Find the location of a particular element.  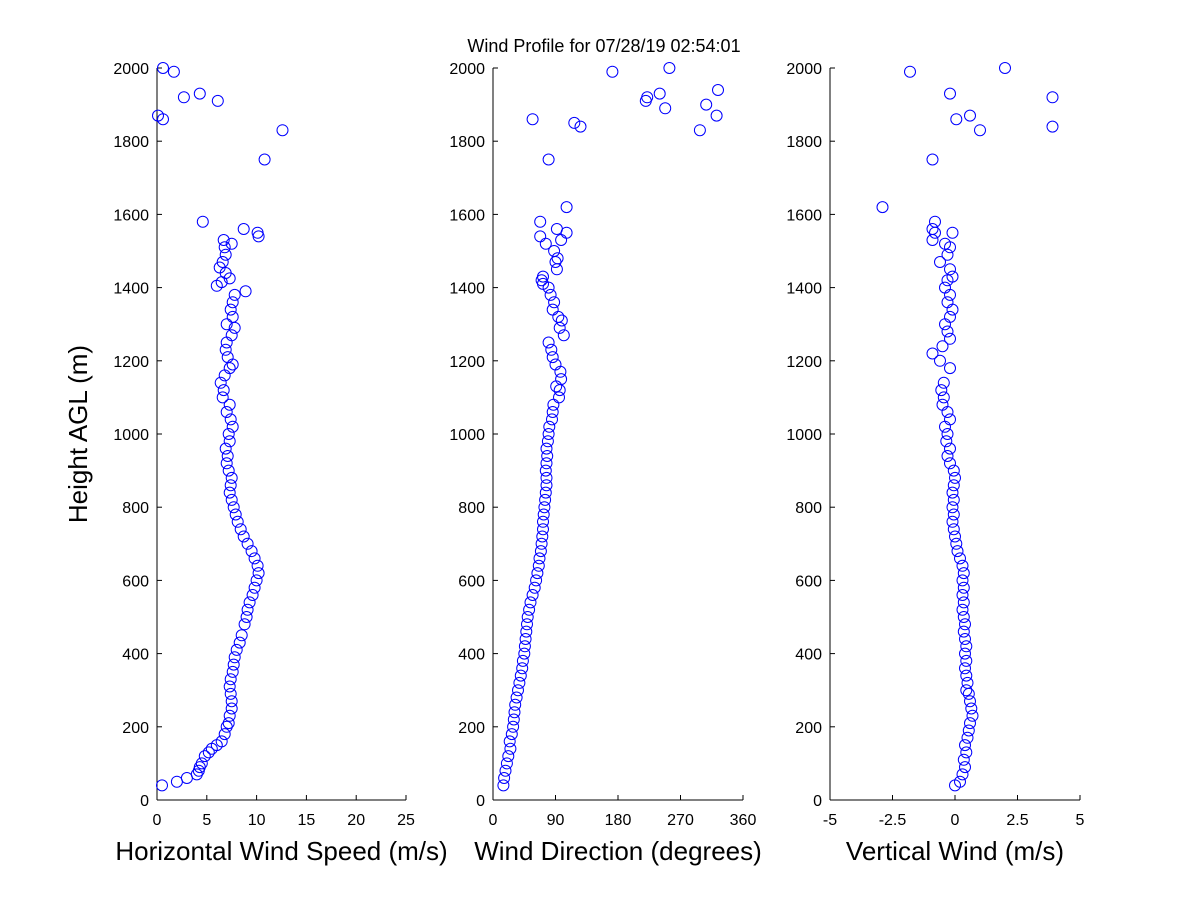

x-tick-label: -2.5 is located at coordinates (893, 820).